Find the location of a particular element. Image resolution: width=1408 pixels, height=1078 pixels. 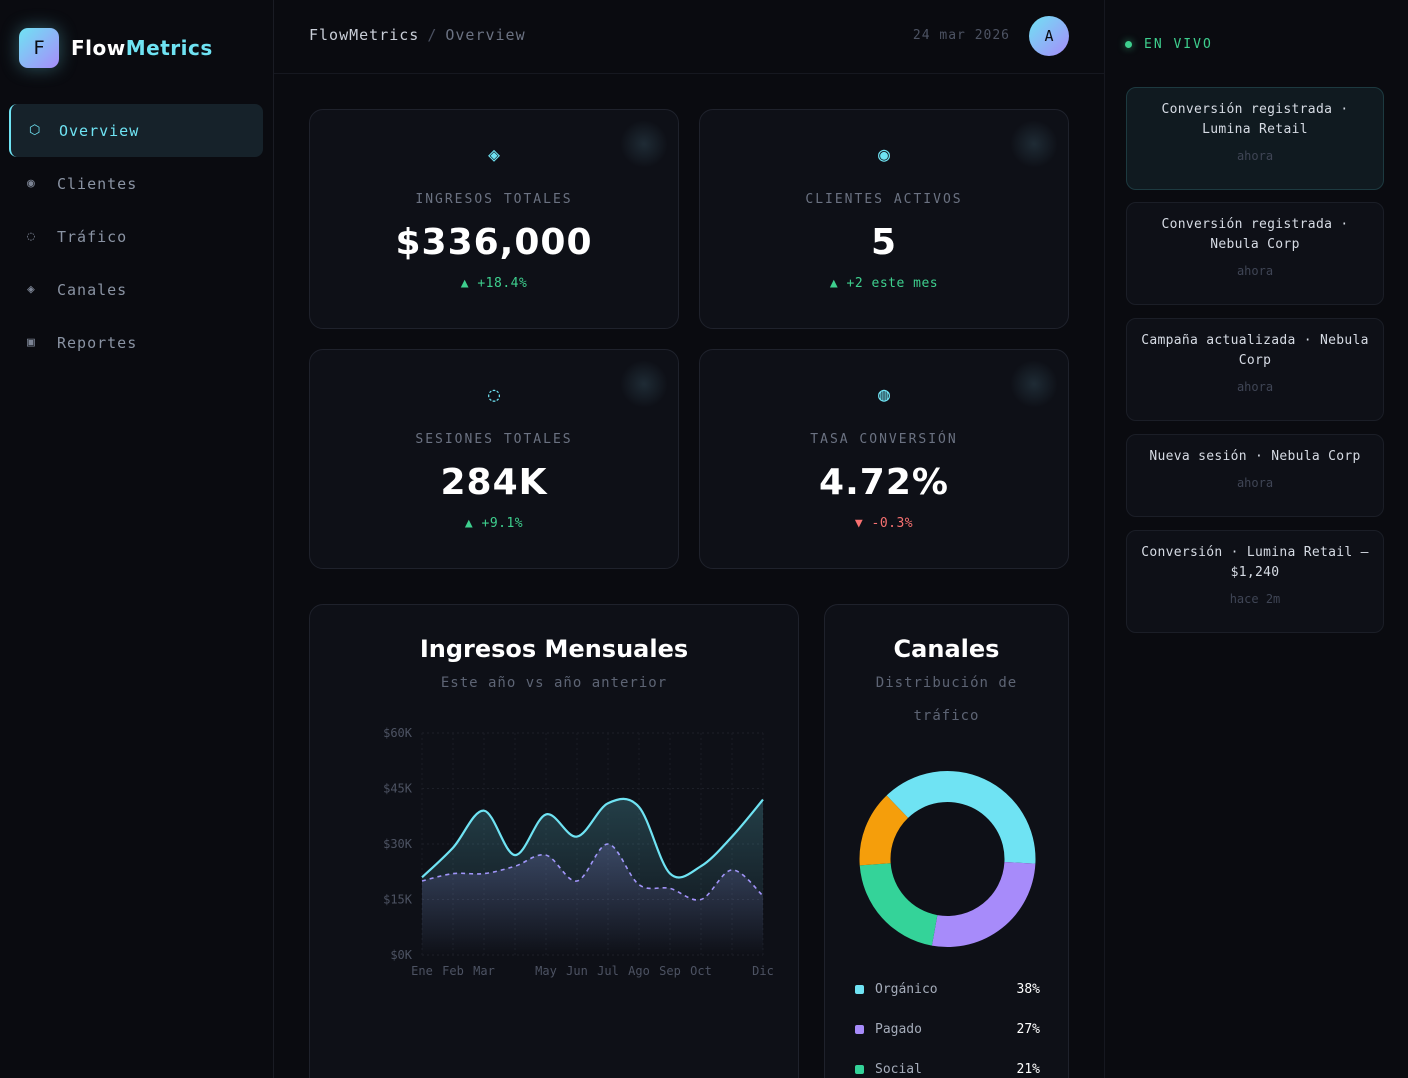

kpi-label: TASA CONVERSIÓN is located at coordinates (884, 439).